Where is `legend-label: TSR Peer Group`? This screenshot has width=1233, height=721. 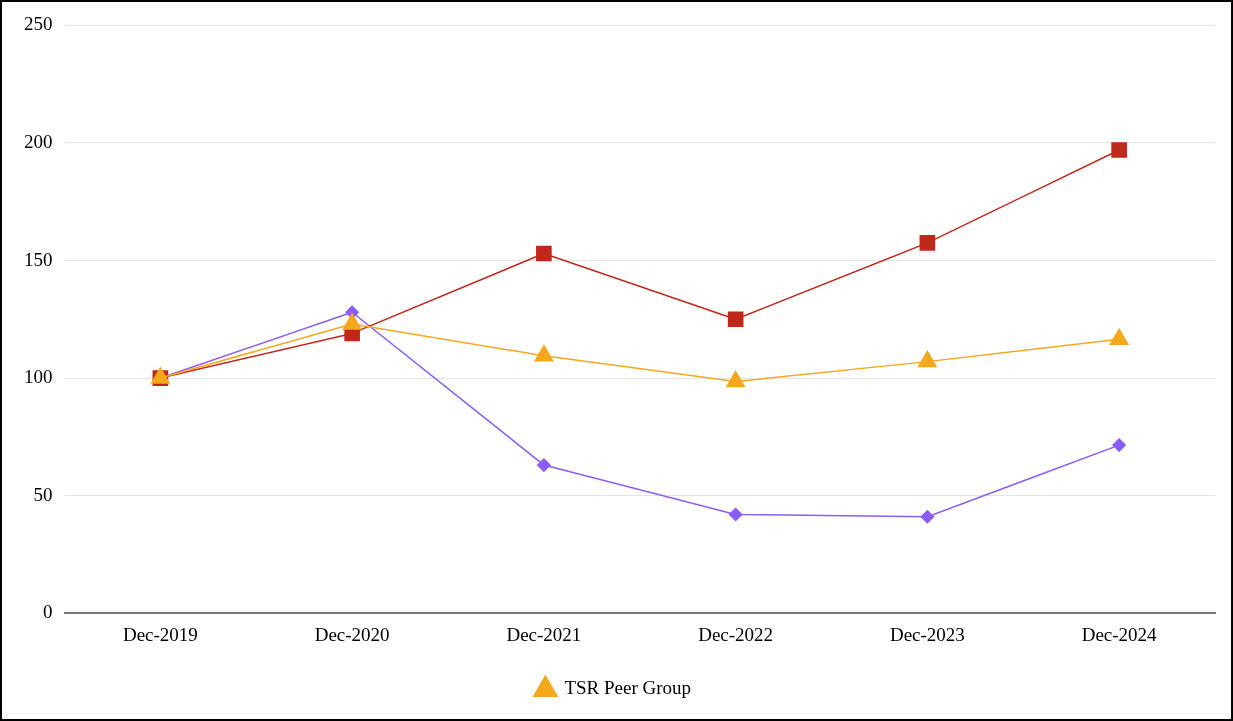 legend-label: TSR Peer Group is located at coordinates (628, 688).